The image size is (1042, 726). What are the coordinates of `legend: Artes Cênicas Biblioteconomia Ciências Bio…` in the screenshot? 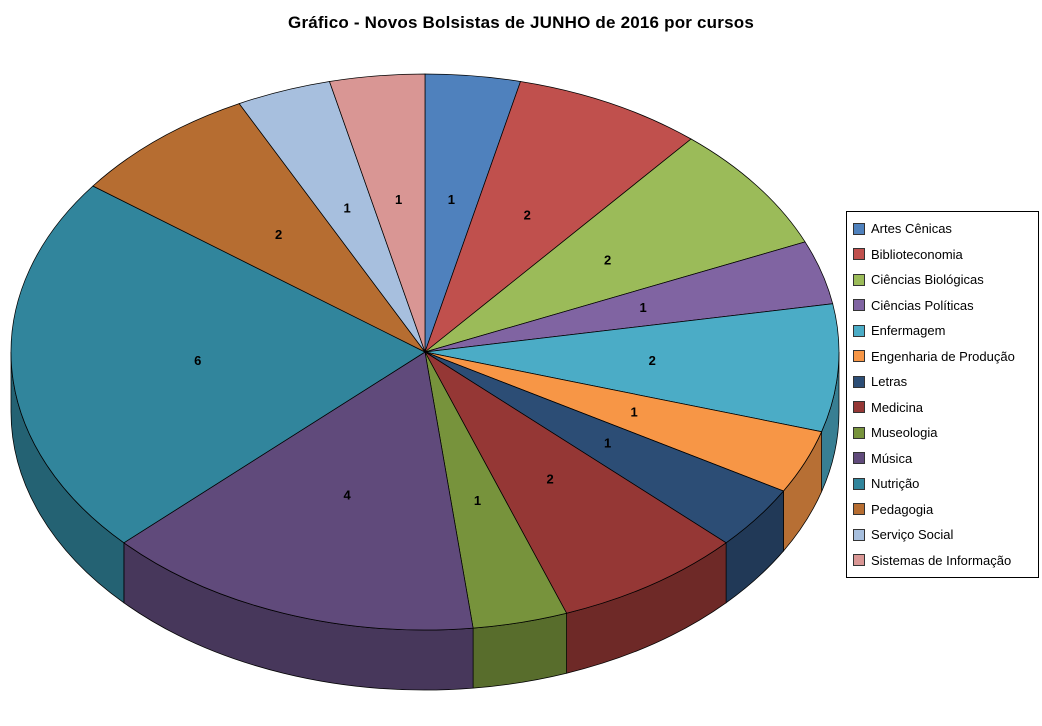 It's located at (942, 394).